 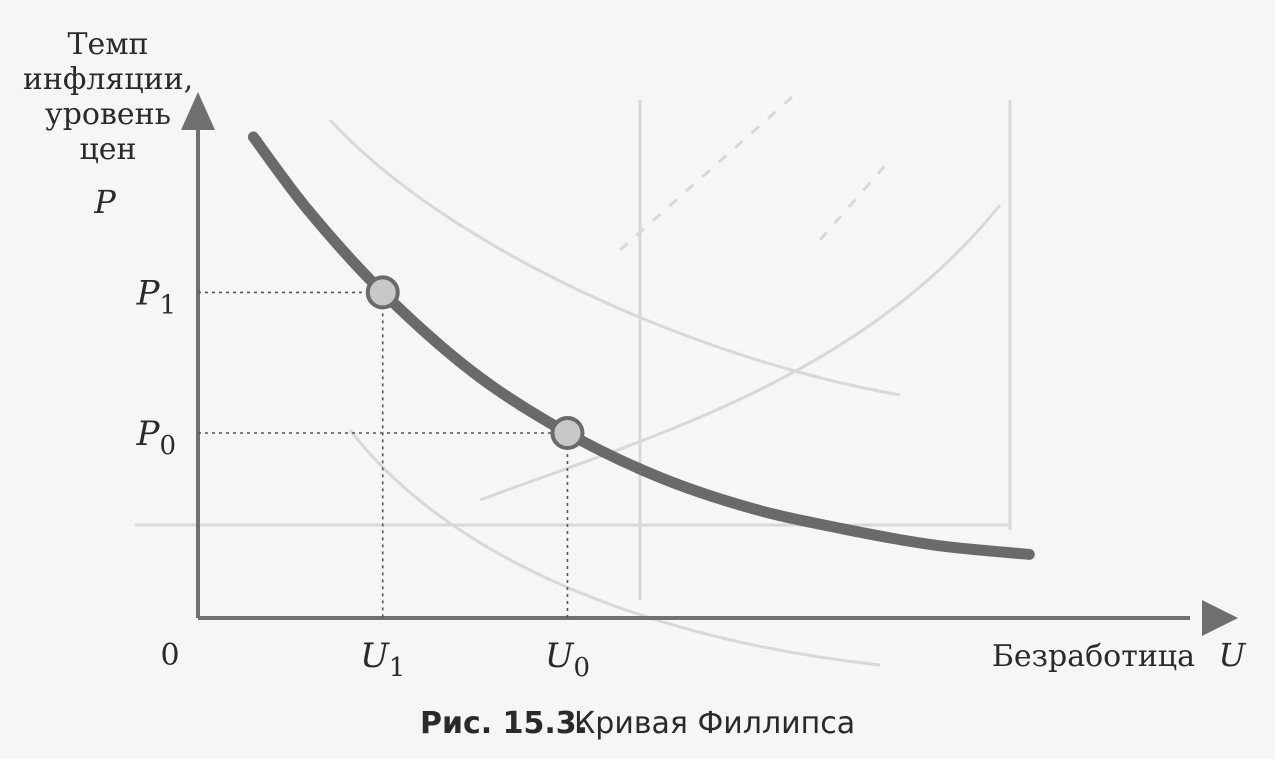 I want to click on ylabel-symbol: P, so click(x=104, y=202).